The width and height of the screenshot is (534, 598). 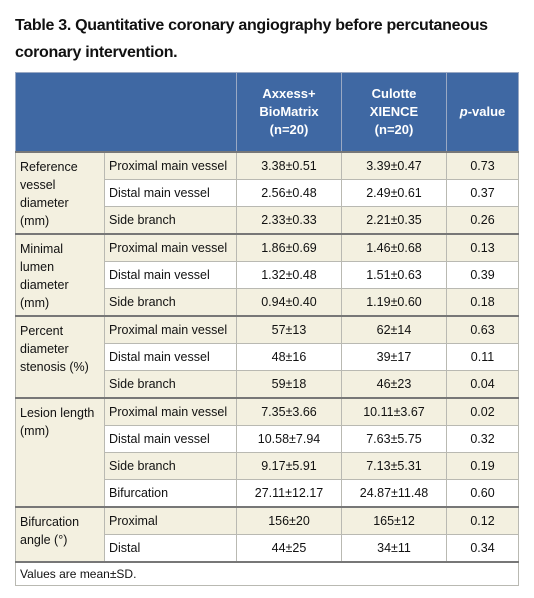 I want to click on value-cell: 62±14, so click(x=394, y=329).